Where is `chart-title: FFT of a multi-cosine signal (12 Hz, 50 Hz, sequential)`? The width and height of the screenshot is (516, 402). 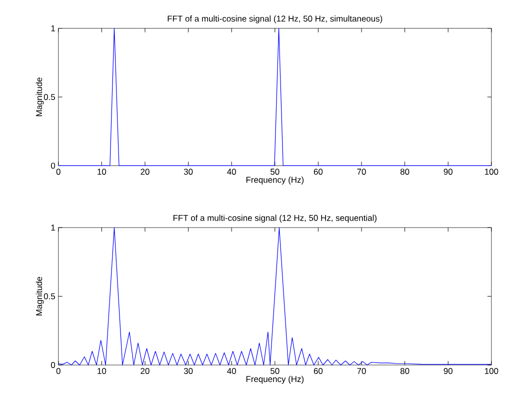 chart-title: FFT of a multi-cosine signal (12 Hz, 50 Hz, sequential) is located at coordinates (274, 218).